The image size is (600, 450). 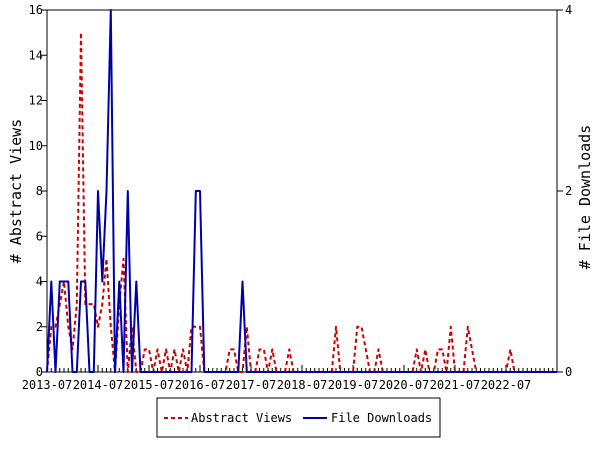 I want to click on x-tick-label: 2022-07, so click(x=506, y=385).